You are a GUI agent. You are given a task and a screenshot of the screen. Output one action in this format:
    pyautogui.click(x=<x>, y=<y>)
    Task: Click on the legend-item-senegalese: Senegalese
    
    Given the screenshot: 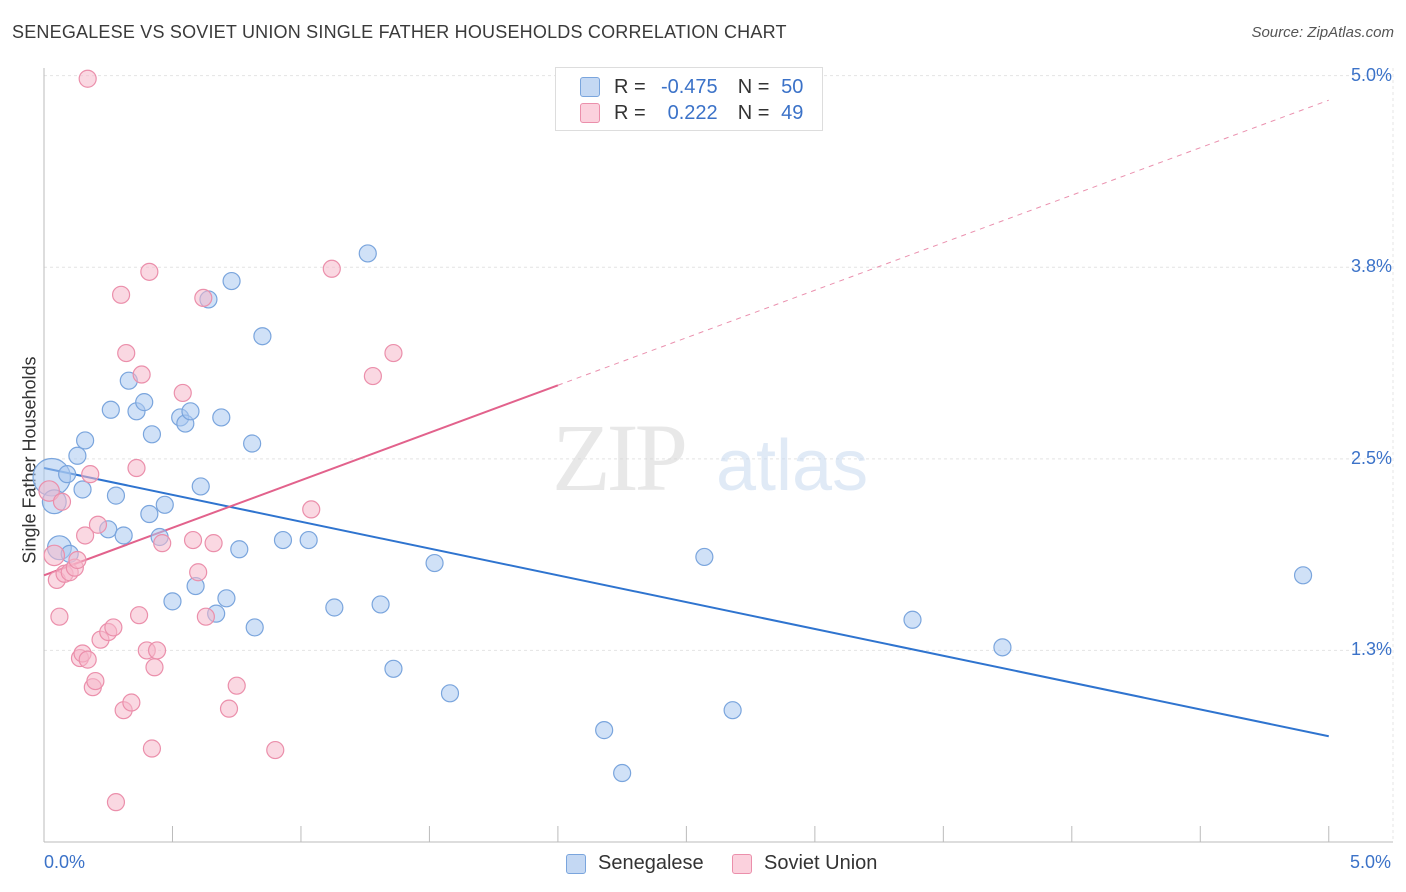 What is the action you would take?
    pyautogui.click(x=635, y=863)
    